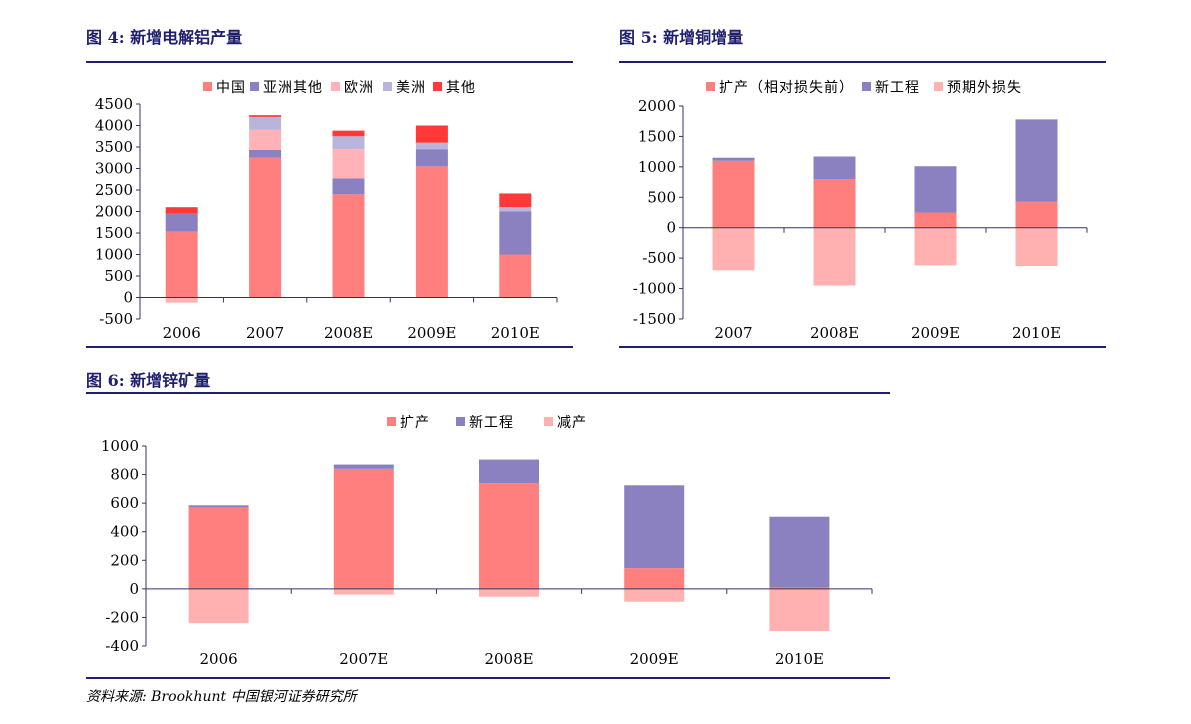  What do you see at coordinates (654, 289) in the screenshot?
I see `y-tick-label: -1000` at bounding box center [654, 289].